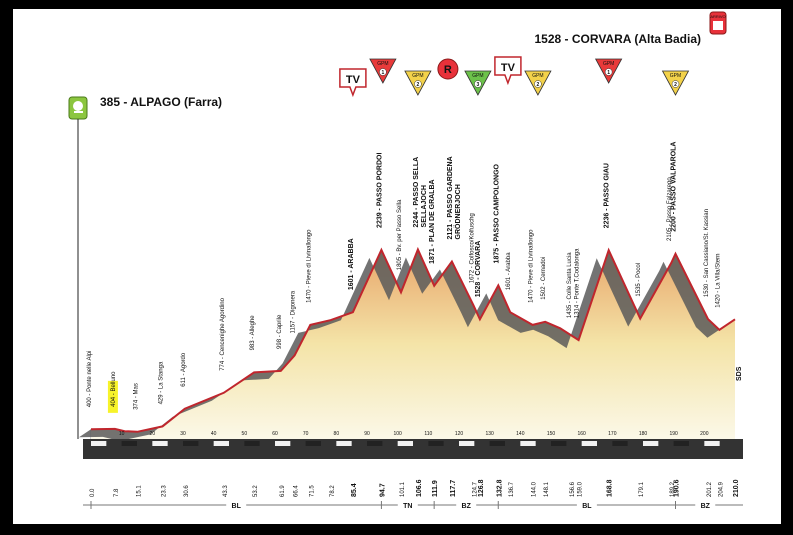 This screenshot has height=535, width=793. What do you see at coordinates (187, 491) in the screenshot?
I see `km-tick-label: 30.6` at bounding box center [187, 491].